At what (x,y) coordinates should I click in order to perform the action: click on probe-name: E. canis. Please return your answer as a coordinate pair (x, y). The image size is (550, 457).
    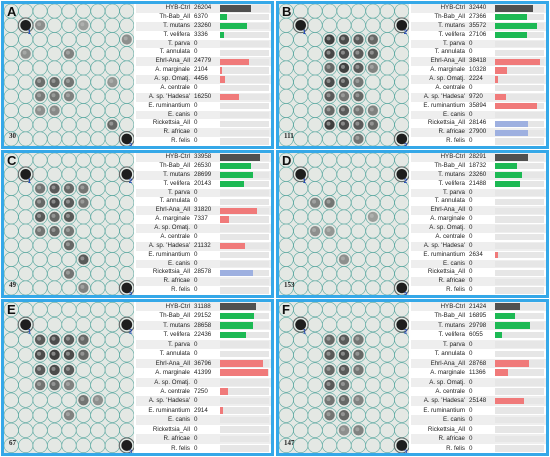
    Looking at the image, I should click on (453, 420).